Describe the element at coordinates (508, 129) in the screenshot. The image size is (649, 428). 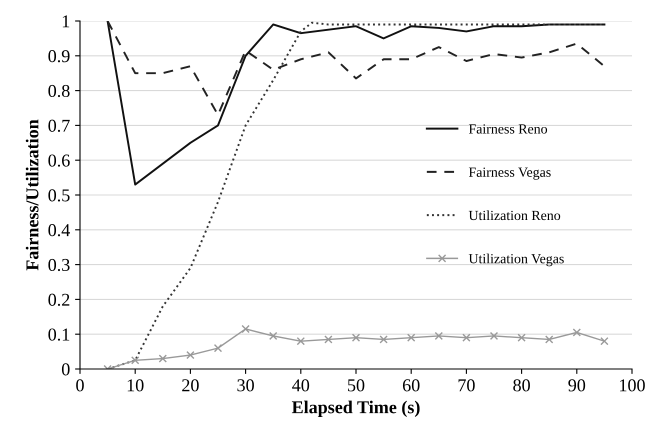
I see `legend-label: Fairness Reno` at that location.